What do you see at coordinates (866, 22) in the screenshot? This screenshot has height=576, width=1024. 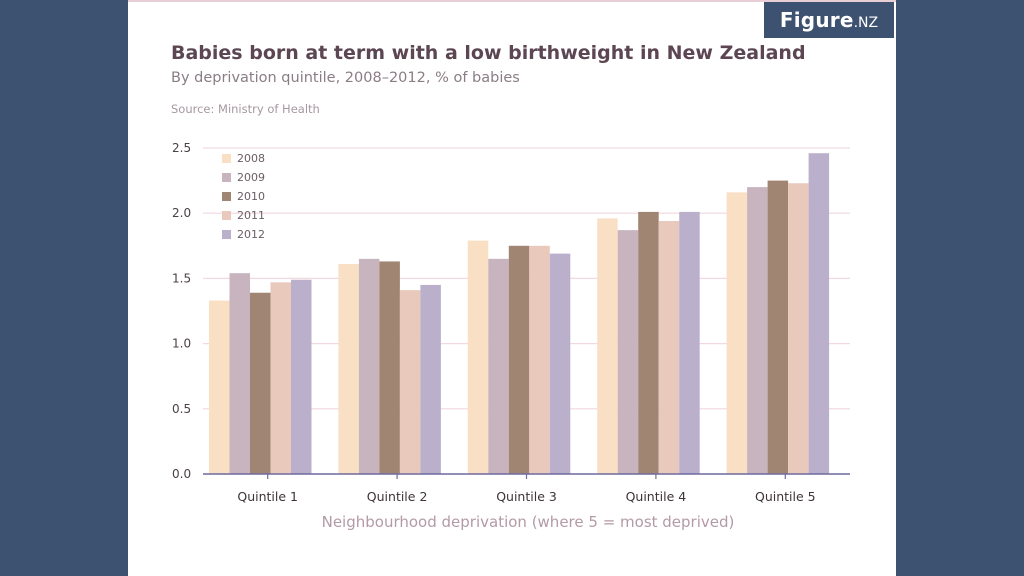 I see `brand-suffix: .NZ` at bounding box center [866, 22].